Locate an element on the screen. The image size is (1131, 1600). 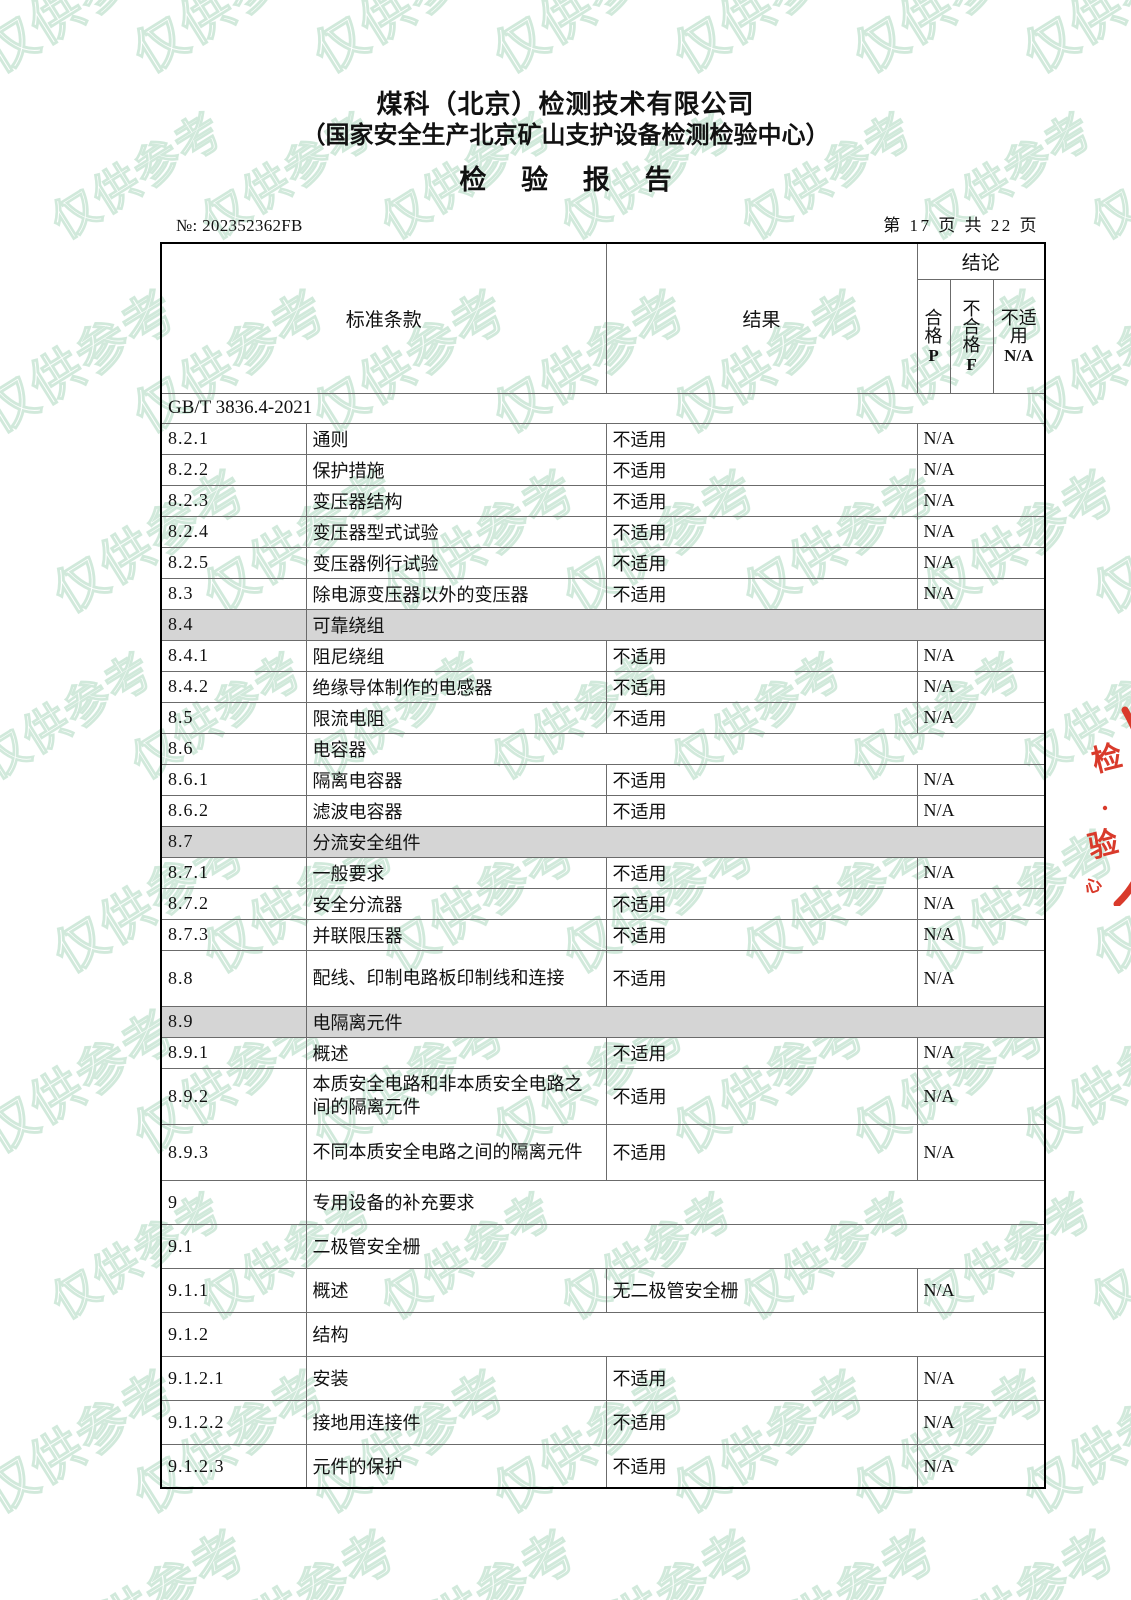
cell-clause-number: 8.2.1 is located at coordinates (233, 438).